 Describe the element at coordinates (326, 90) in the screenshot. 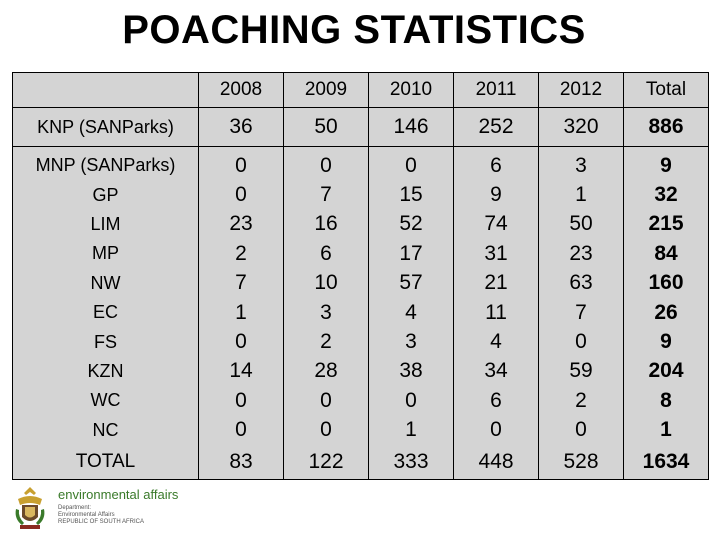

I see `header-cell-2009: 2009` at that location.